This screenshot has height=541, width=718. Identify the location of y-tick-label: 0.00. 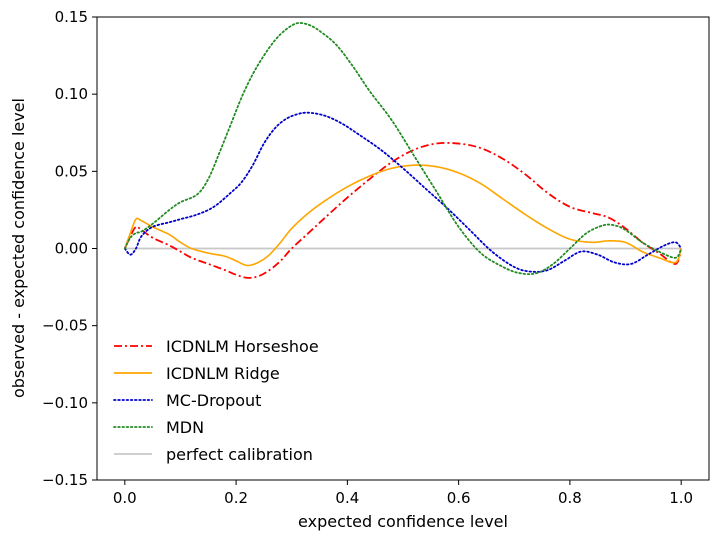
(71, 249).